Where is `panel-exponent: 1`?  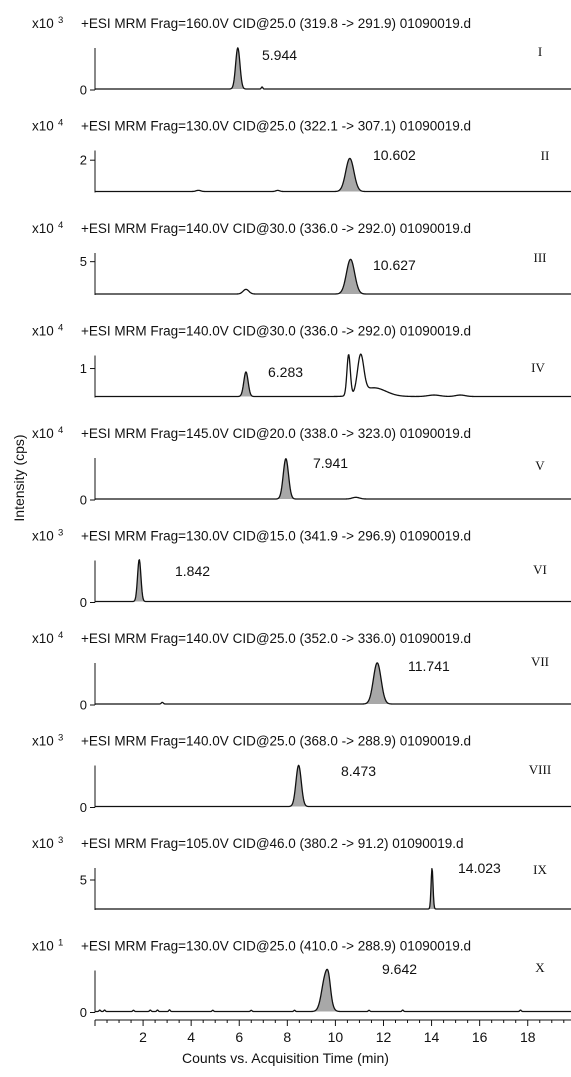
panel-exponent: 1 is located at coordinates (60, 943).